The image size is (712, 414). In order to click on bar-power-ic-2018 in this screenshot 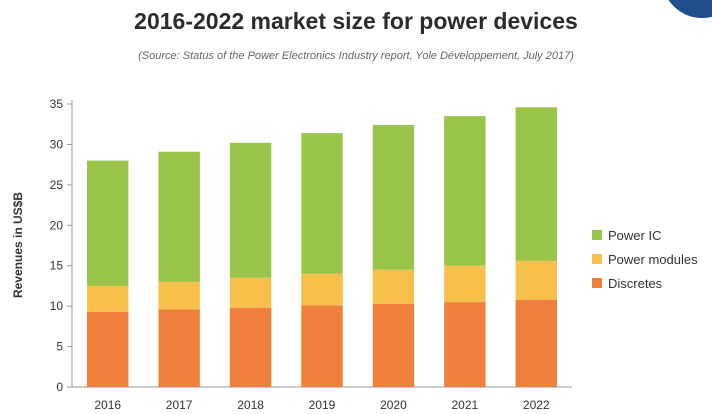, I will do `click(250, 210)`.